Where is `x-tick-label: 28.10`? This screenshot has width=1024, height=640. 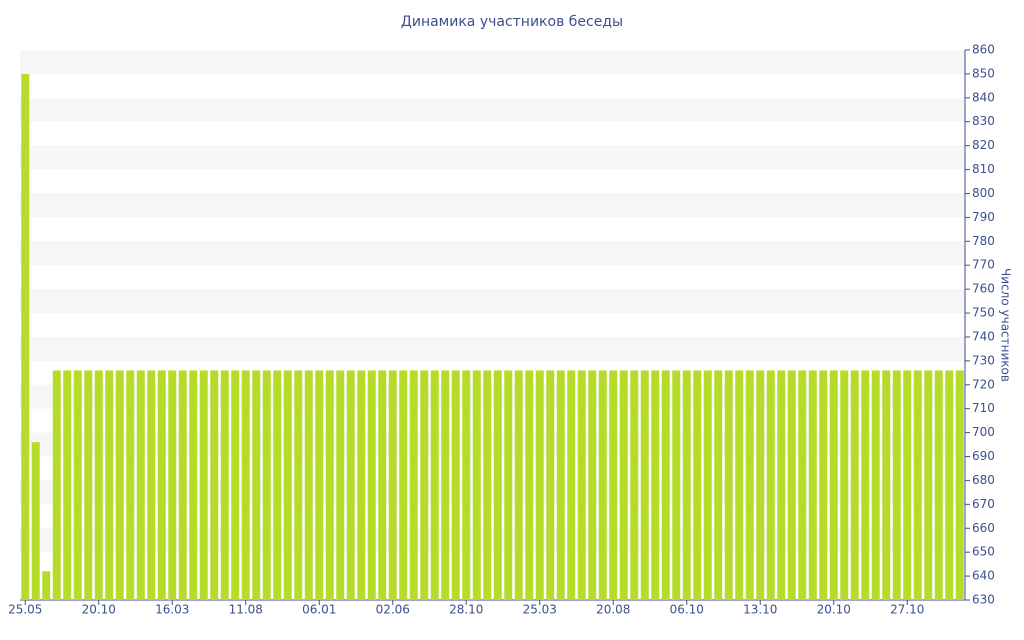
x-tick-label: 28.10 is located at coordinates (466, 610).